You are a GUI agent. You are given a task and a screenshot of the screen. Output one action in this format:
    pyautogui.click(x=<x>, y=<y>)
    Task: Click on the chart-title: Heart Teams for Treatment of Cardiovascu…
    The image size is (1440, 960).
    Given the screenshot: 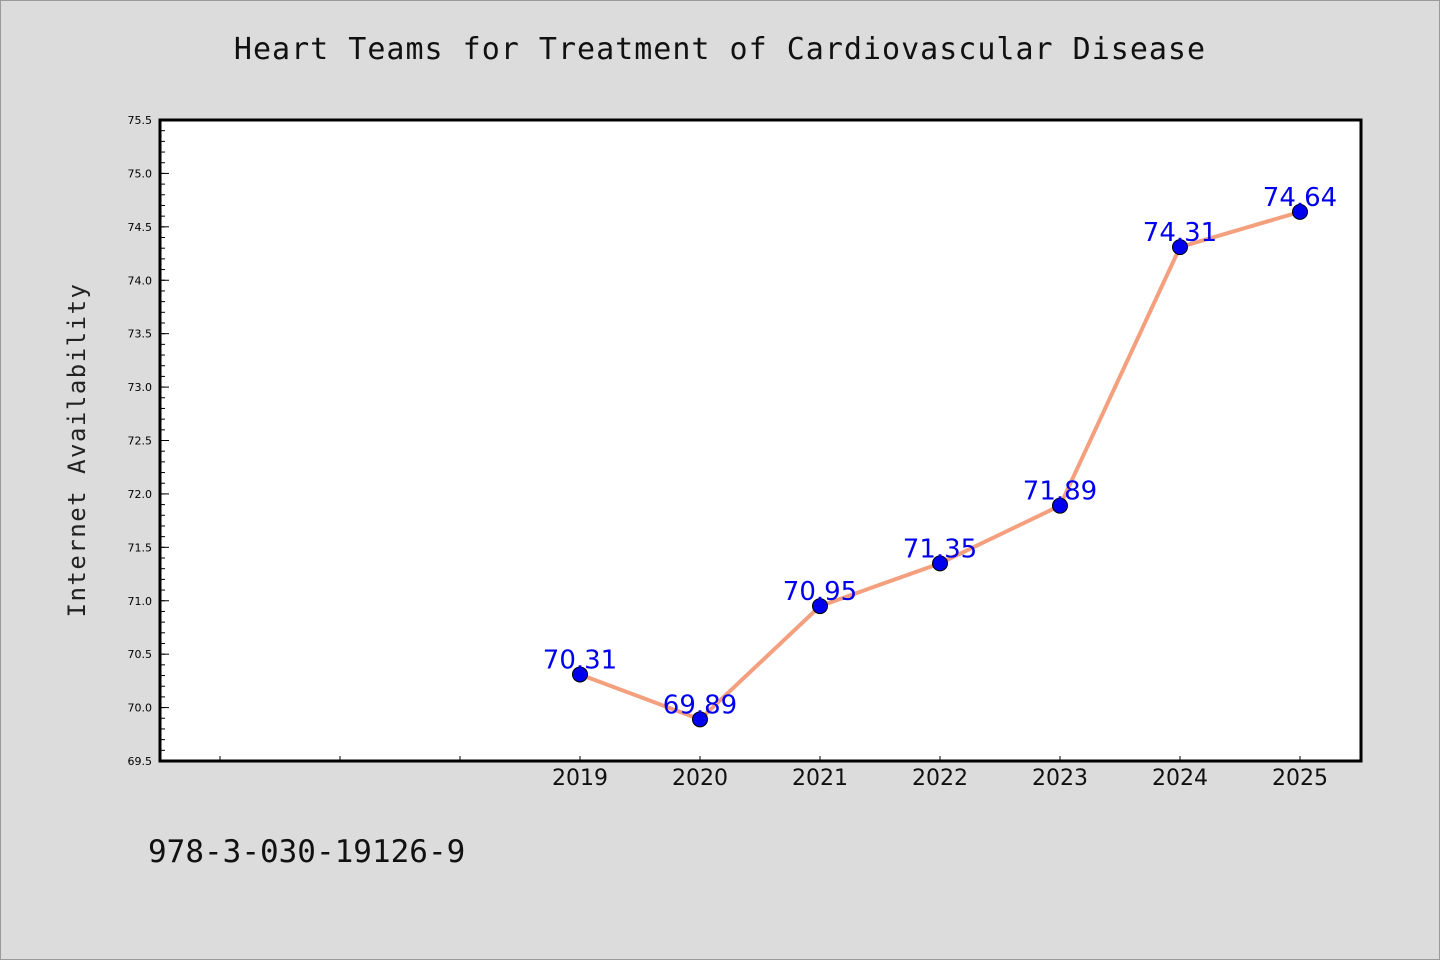 What is the action you would take?
    pyautogui.click(x=720, y=49)
    